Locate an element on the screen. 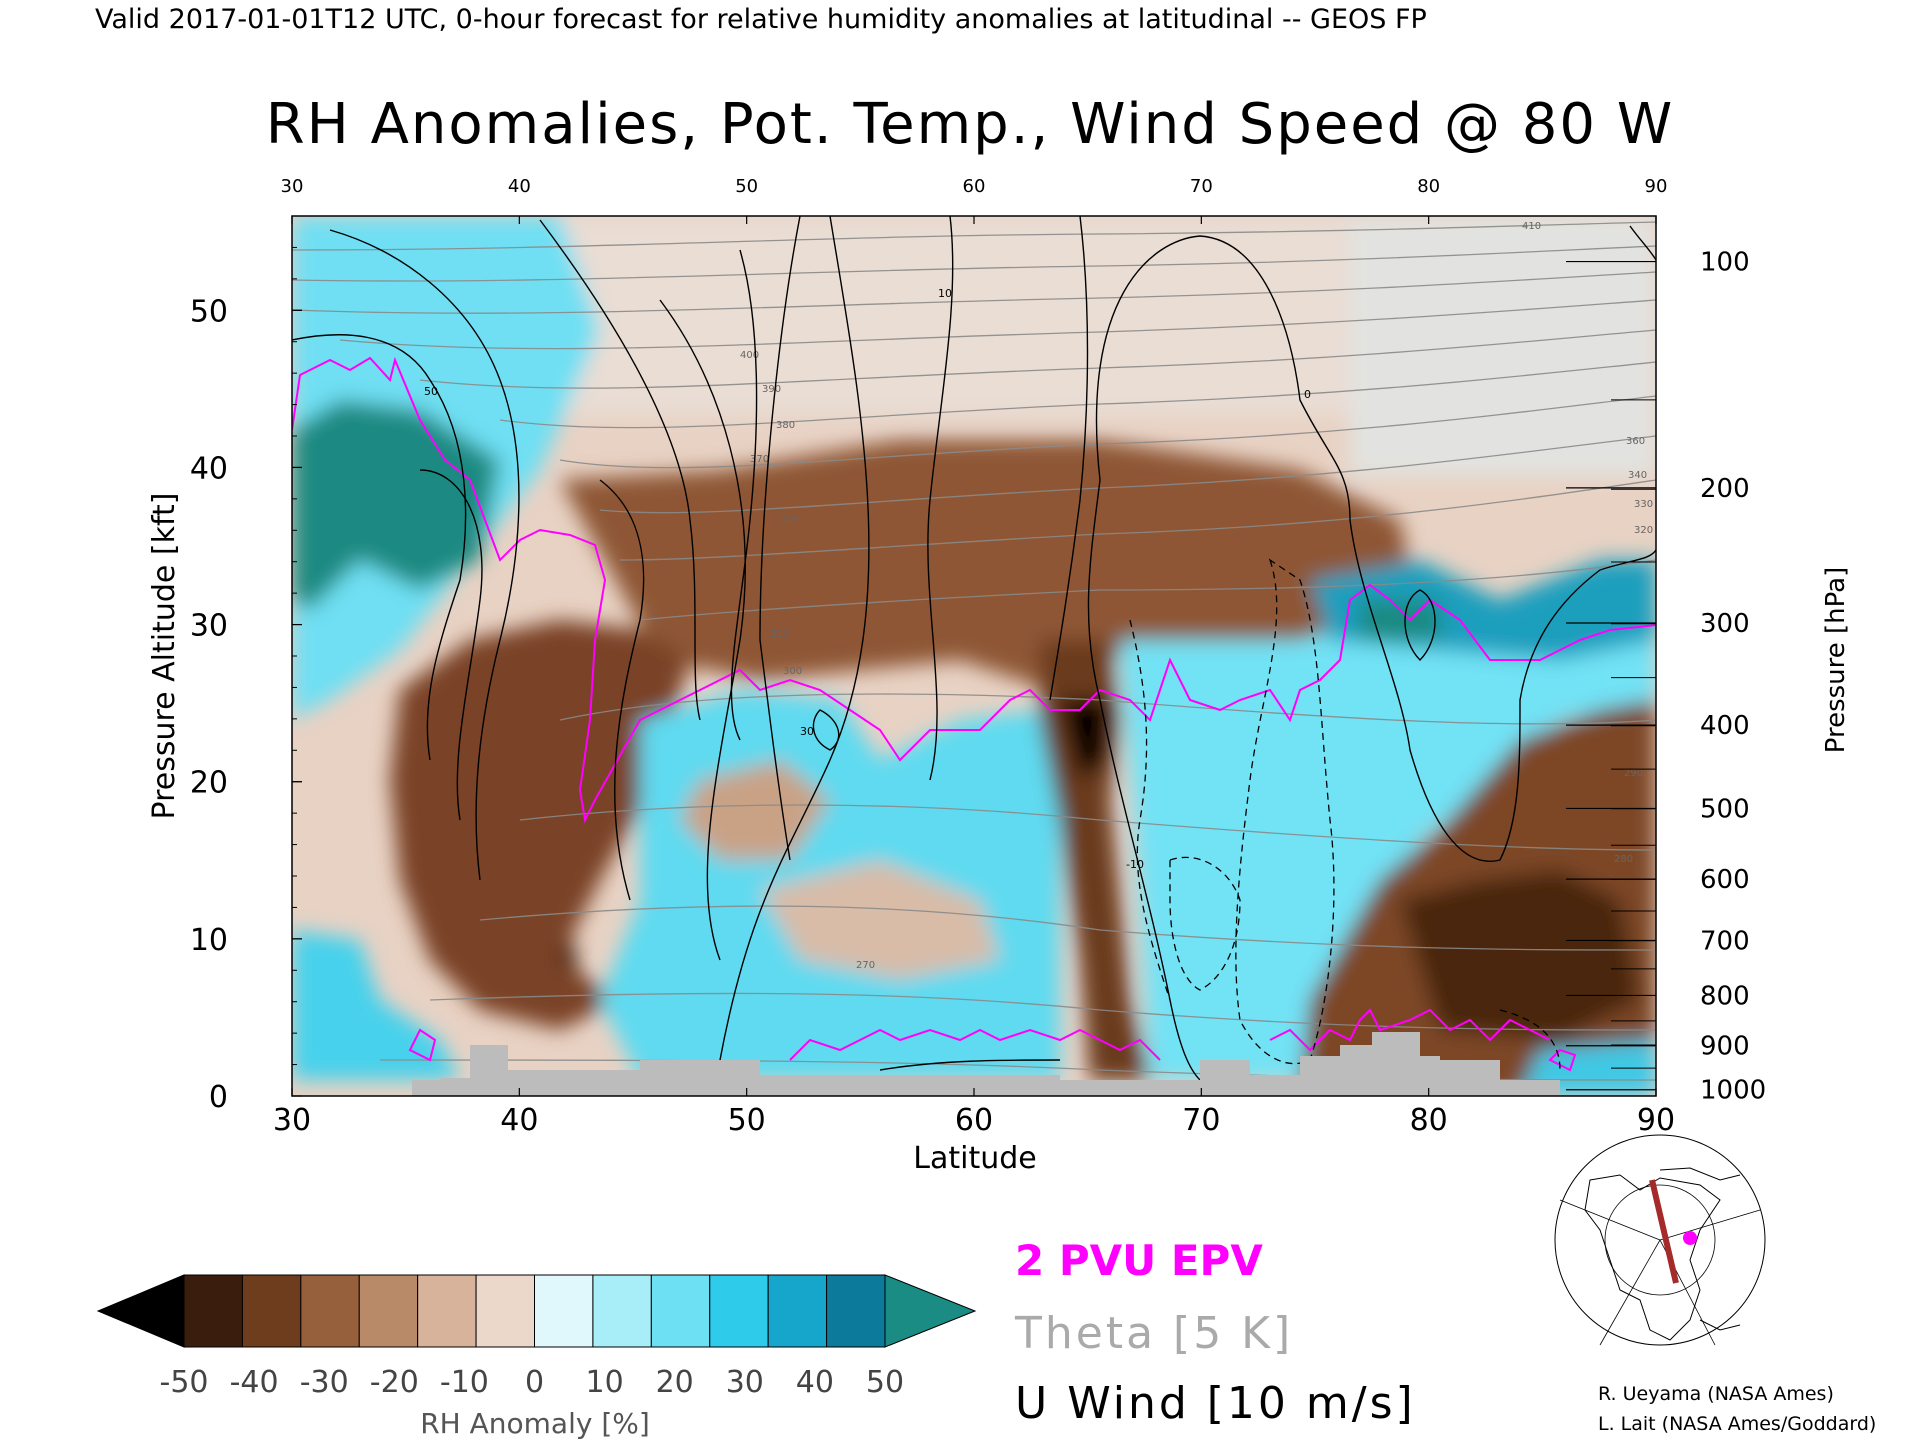  locator-map-graticule is located at coordinates (1660, 1265).